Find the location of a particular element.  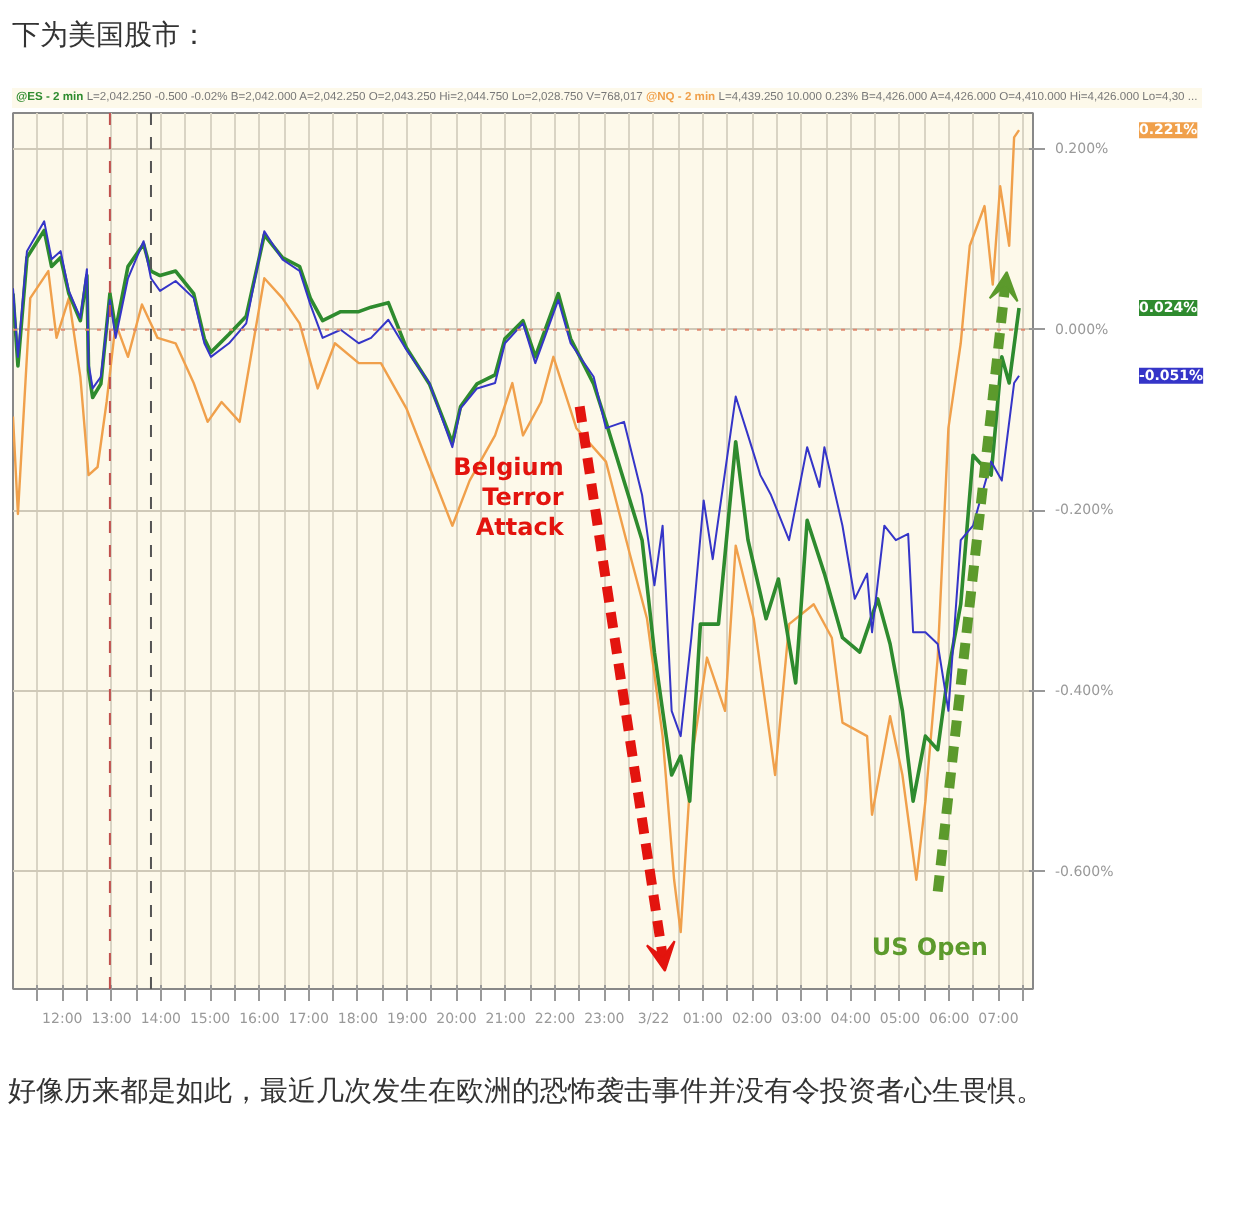

annotation: US Open is located at coordinates (929, 947).